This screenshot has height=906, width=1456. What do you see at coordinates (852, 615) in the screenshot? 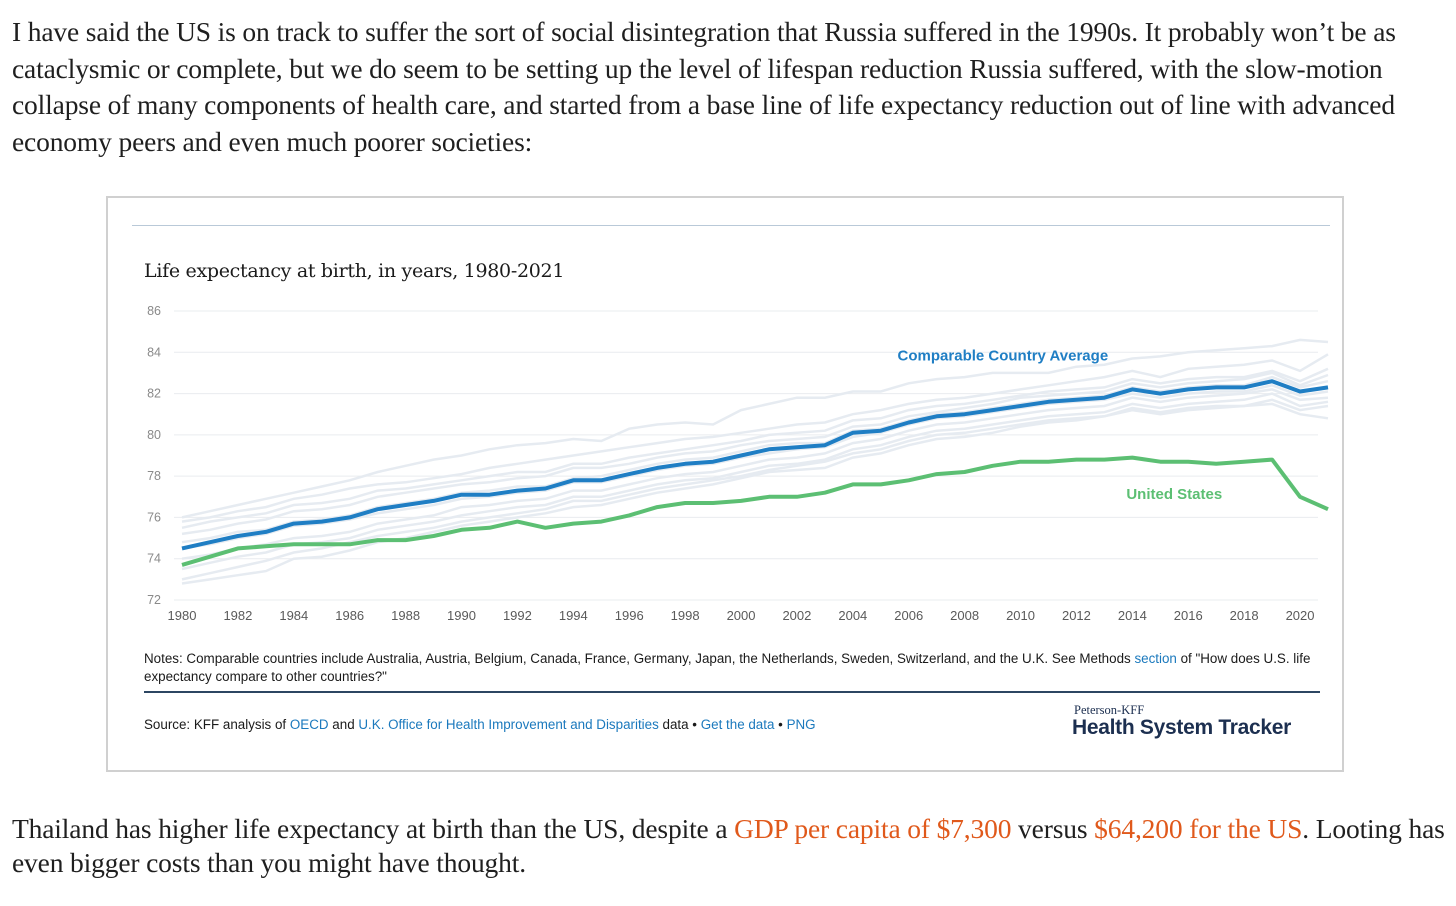
I see `x-tick-2004: 2004` at bounding box center [852, 615].